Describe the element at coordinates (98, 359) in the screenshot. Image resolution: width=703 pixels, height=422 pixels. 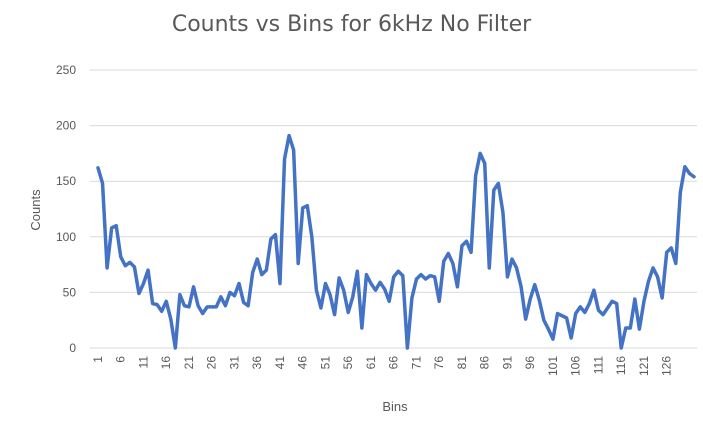
I see `x-tick-label: 1` at that location.